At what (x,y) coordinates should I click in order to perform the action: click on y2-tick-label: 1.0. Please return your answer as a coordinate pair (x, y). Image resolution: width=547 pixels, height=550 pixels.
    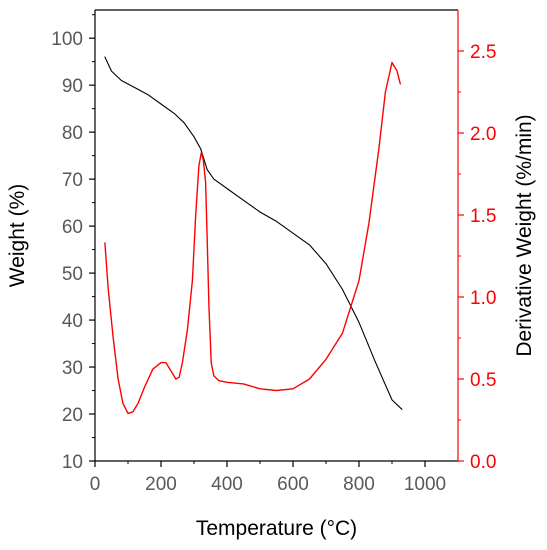
    Looking at the image, I should click on (483, 298).